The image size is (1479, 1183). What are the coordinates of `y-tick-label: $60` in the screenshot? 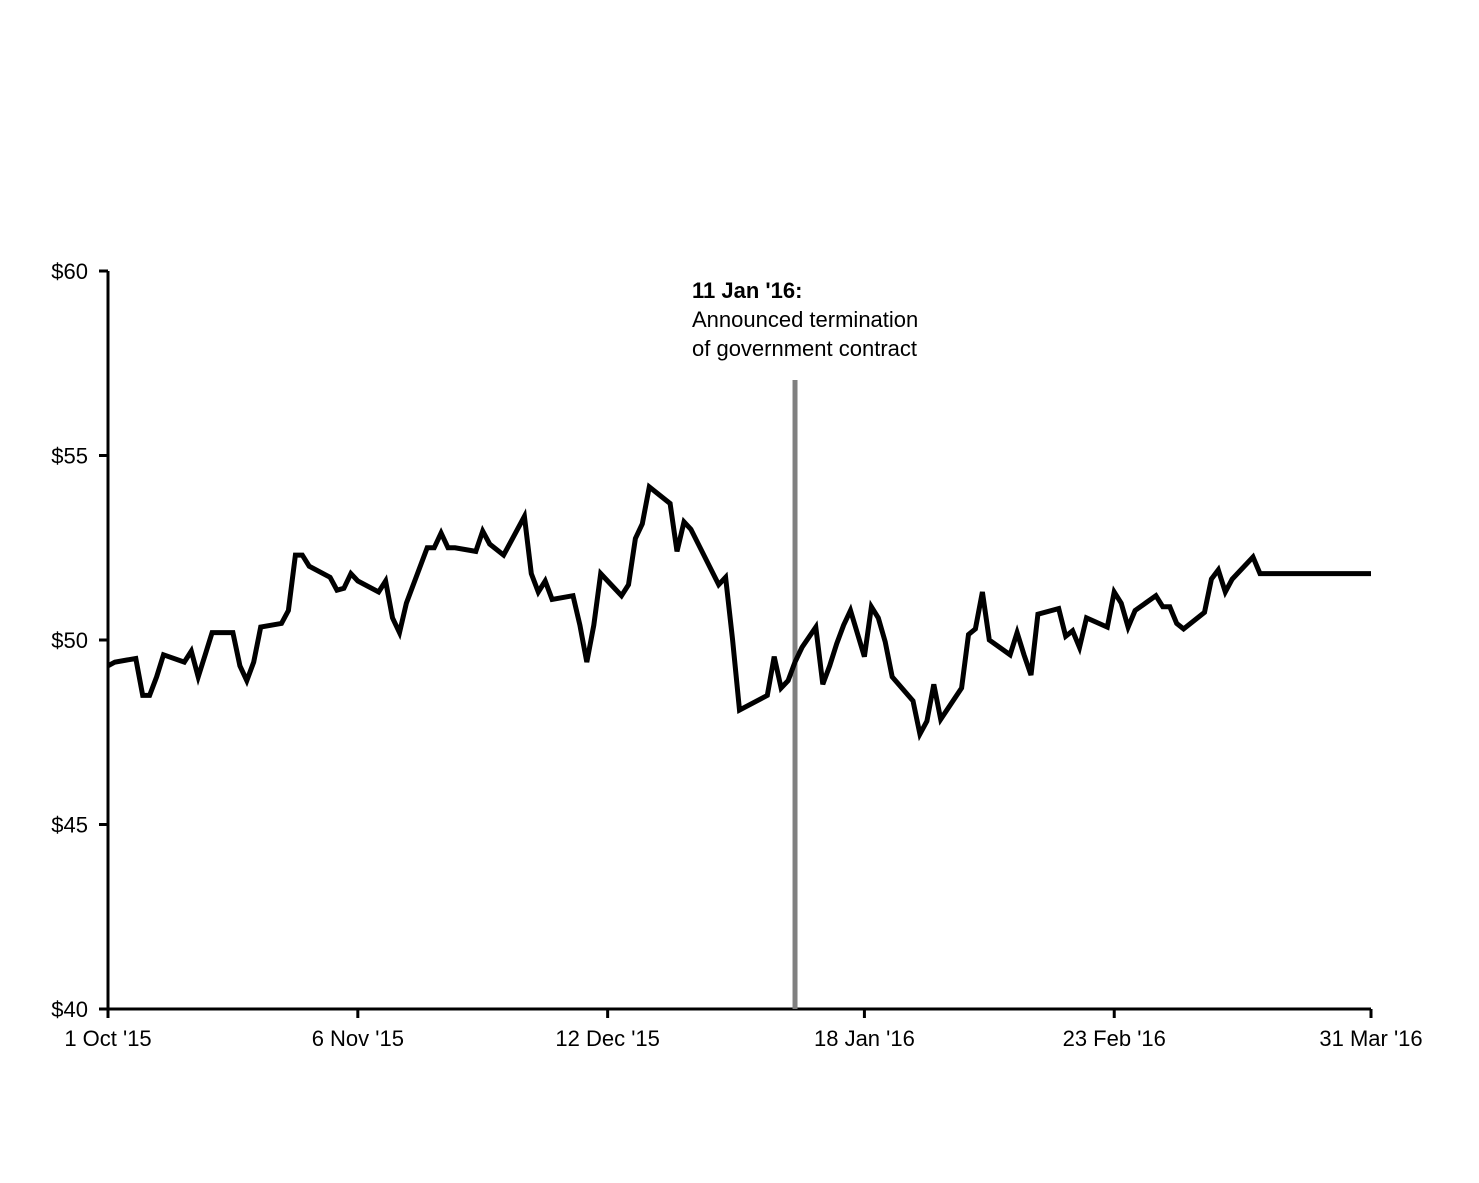 It's located at (69, 271).